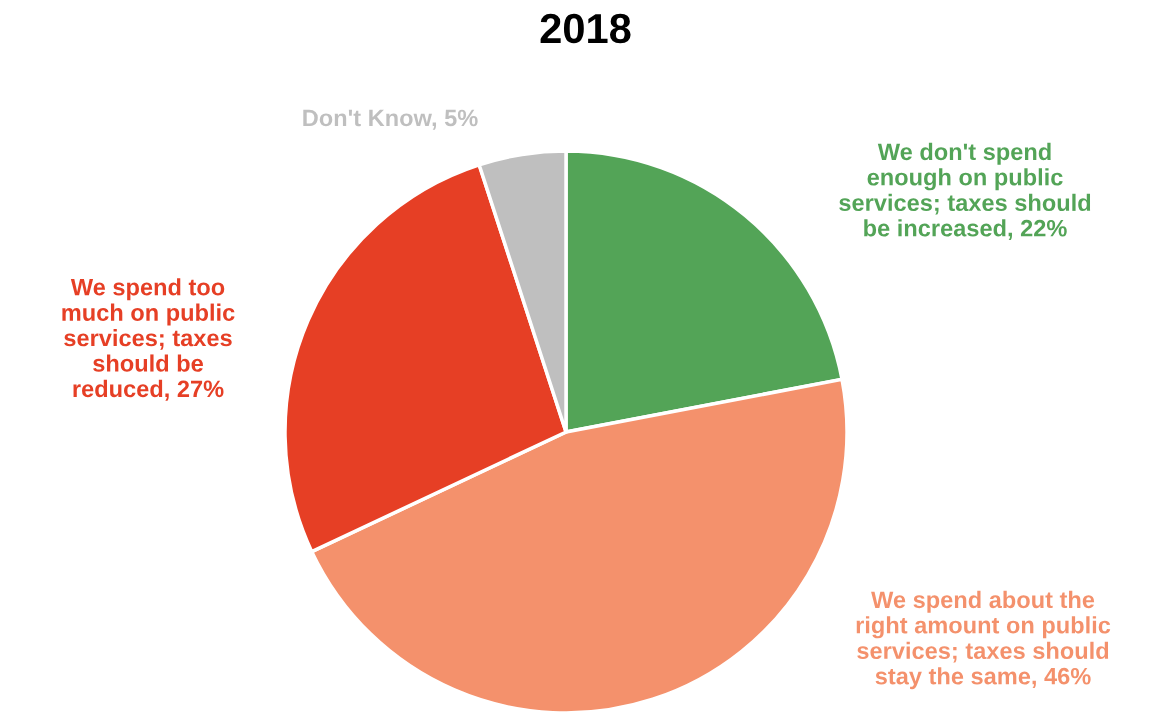 This screenshot has width=1171, height=714. I want to click on slice-label: Don't Know, 5%, so click(390, 119).